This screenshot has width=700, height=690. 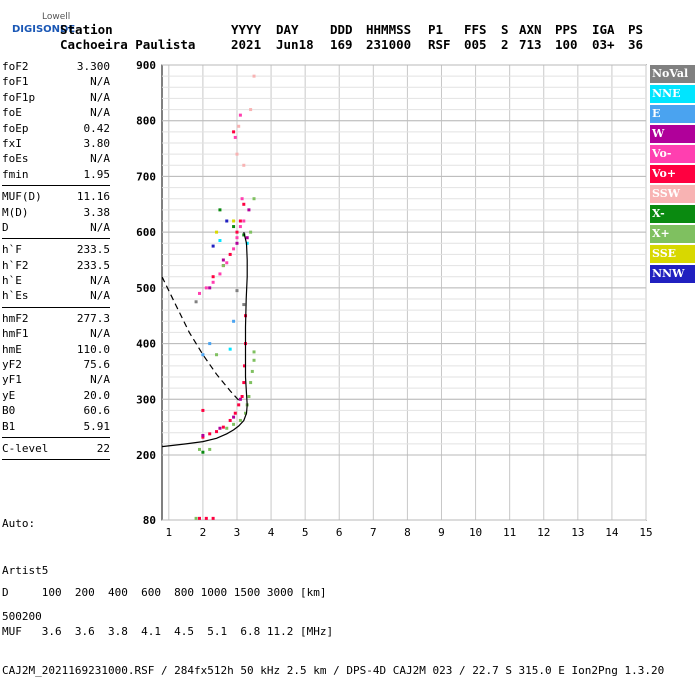 What do you see at coordinates (19, 523) in the screenshot?
I see `auto-label: Auto:` at bounding box center [19, 523].